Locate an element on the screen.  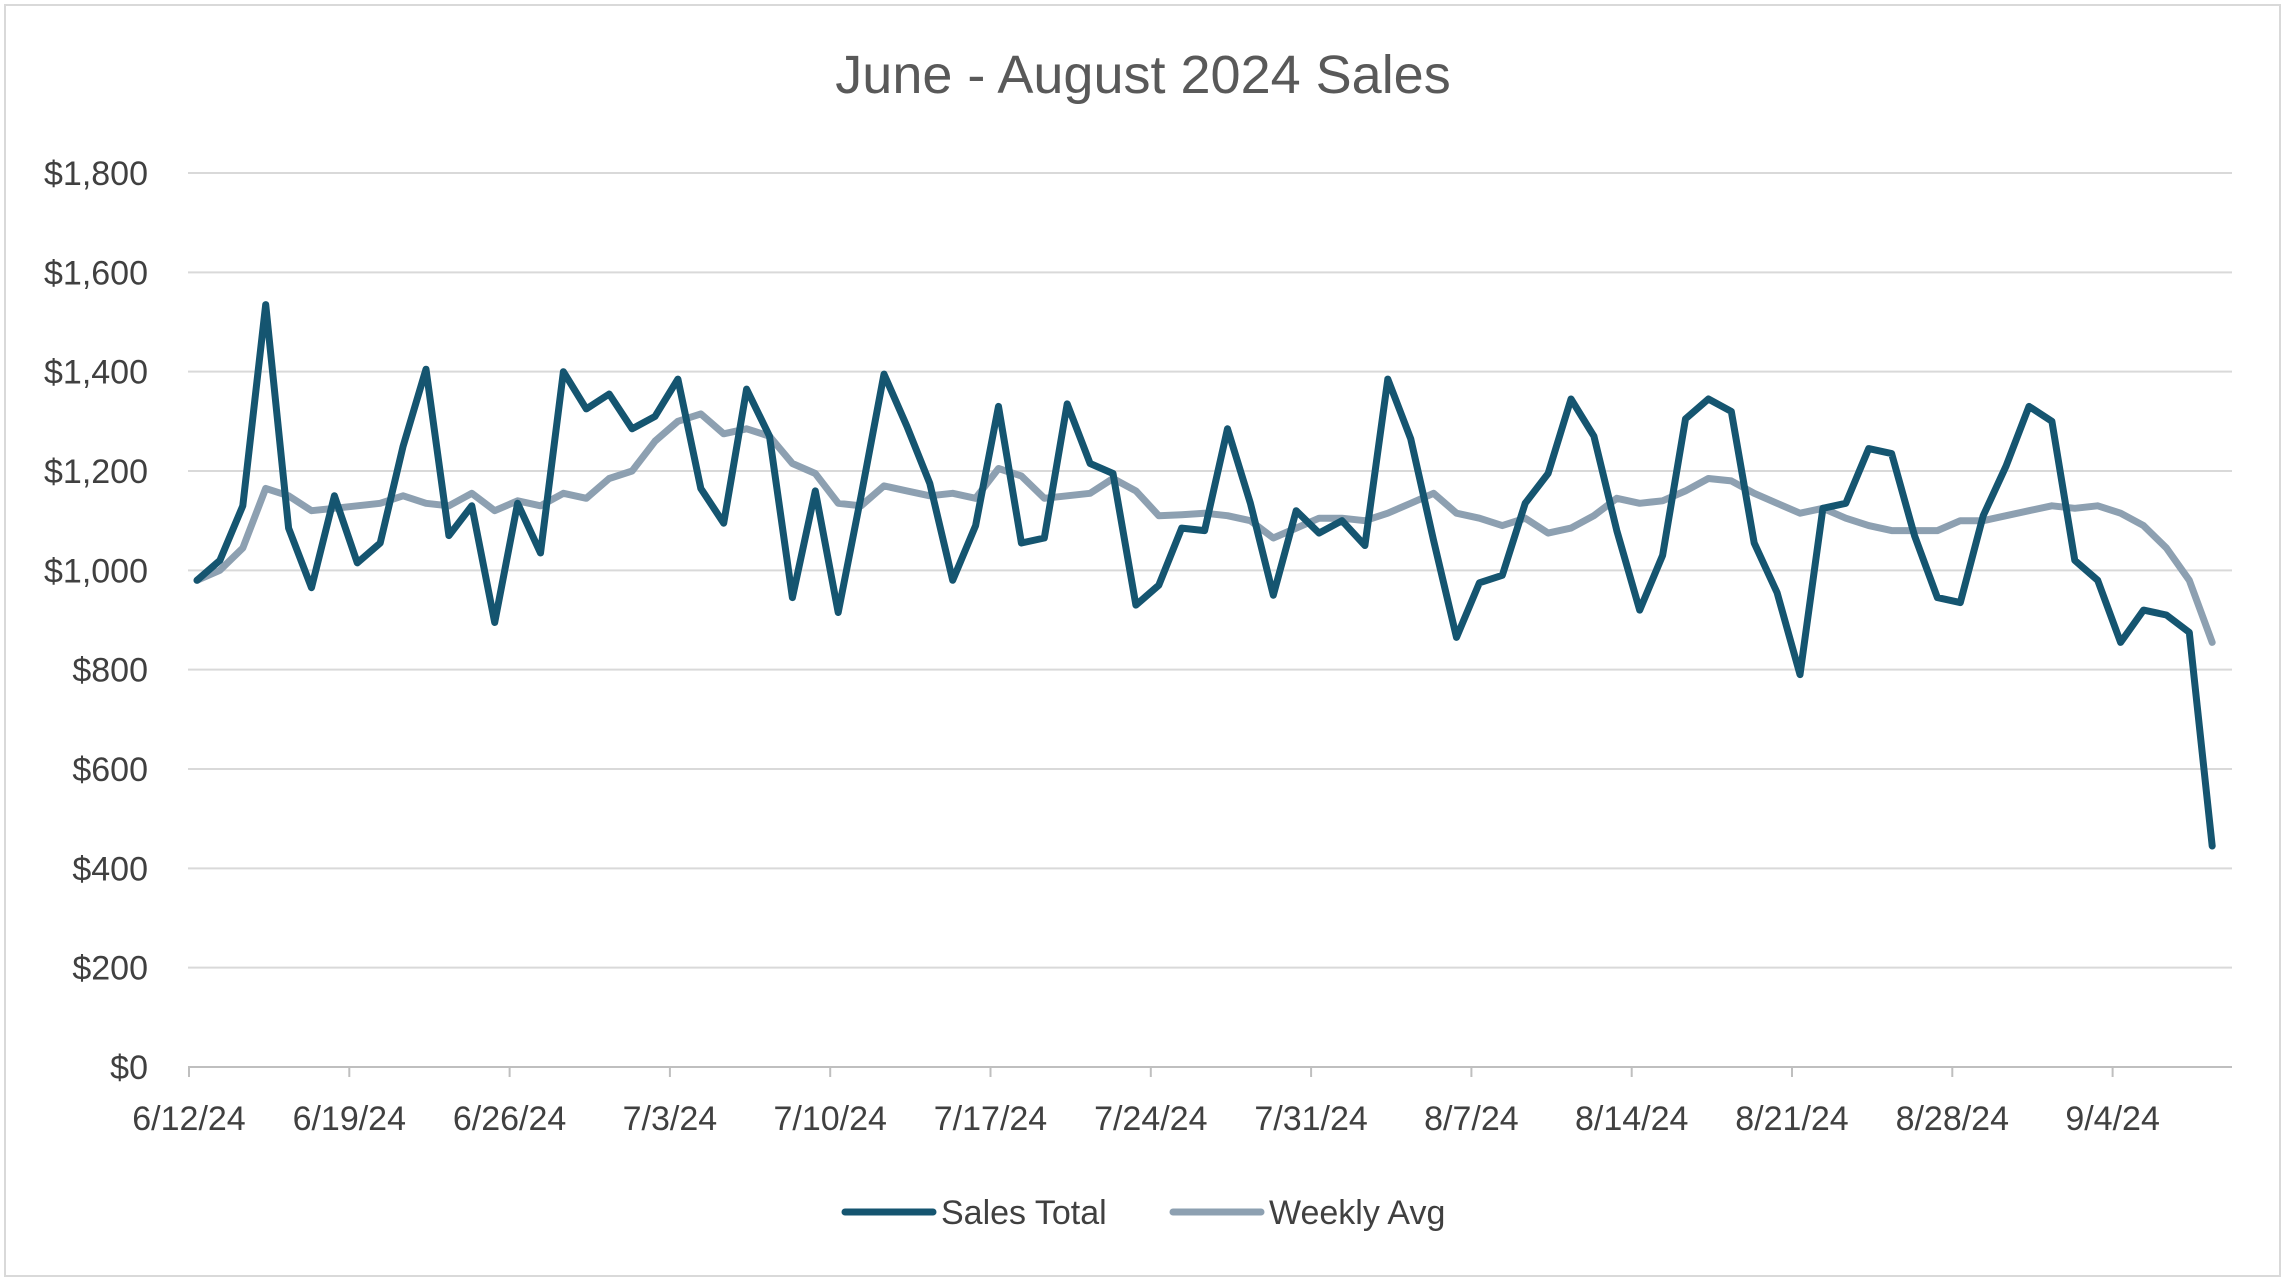
legend-label: Weekly Avg is located at coordinates (1357, 1213).